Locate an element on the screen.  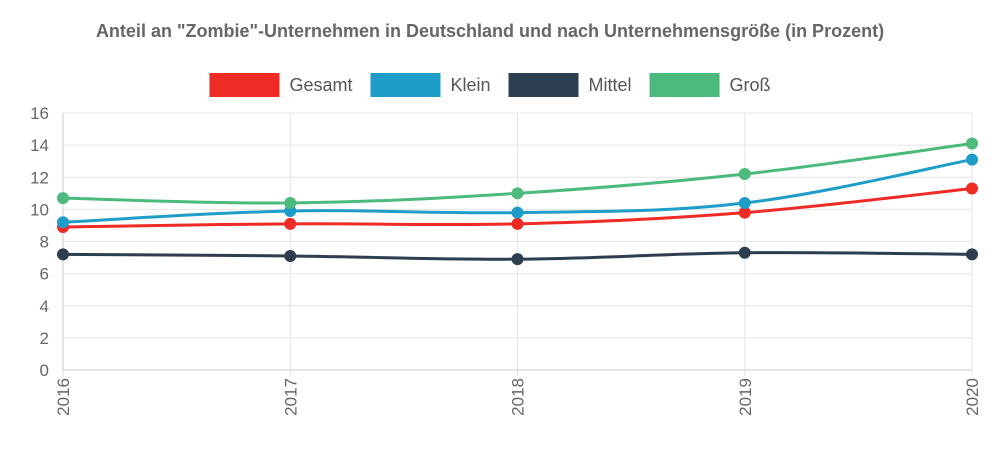
y-tick-label: 0 is located at coordinates (44, 370).